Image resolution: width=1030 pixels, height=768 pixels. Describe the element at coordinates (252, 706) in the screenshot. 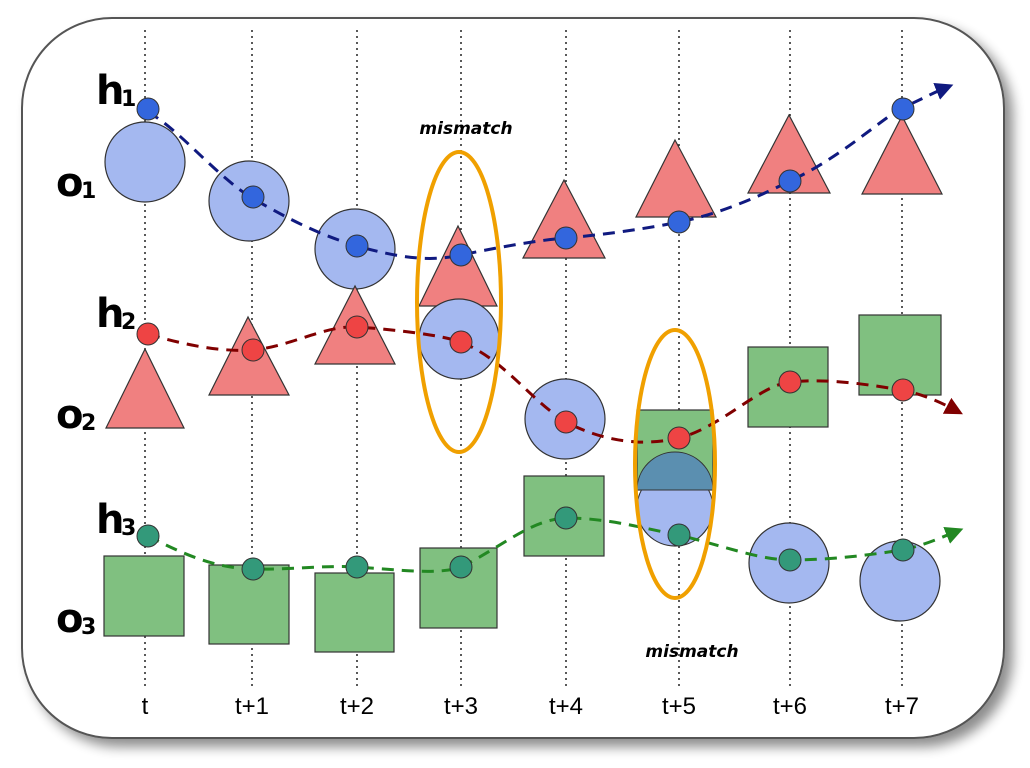

I see `time-label: t+1` at that location.